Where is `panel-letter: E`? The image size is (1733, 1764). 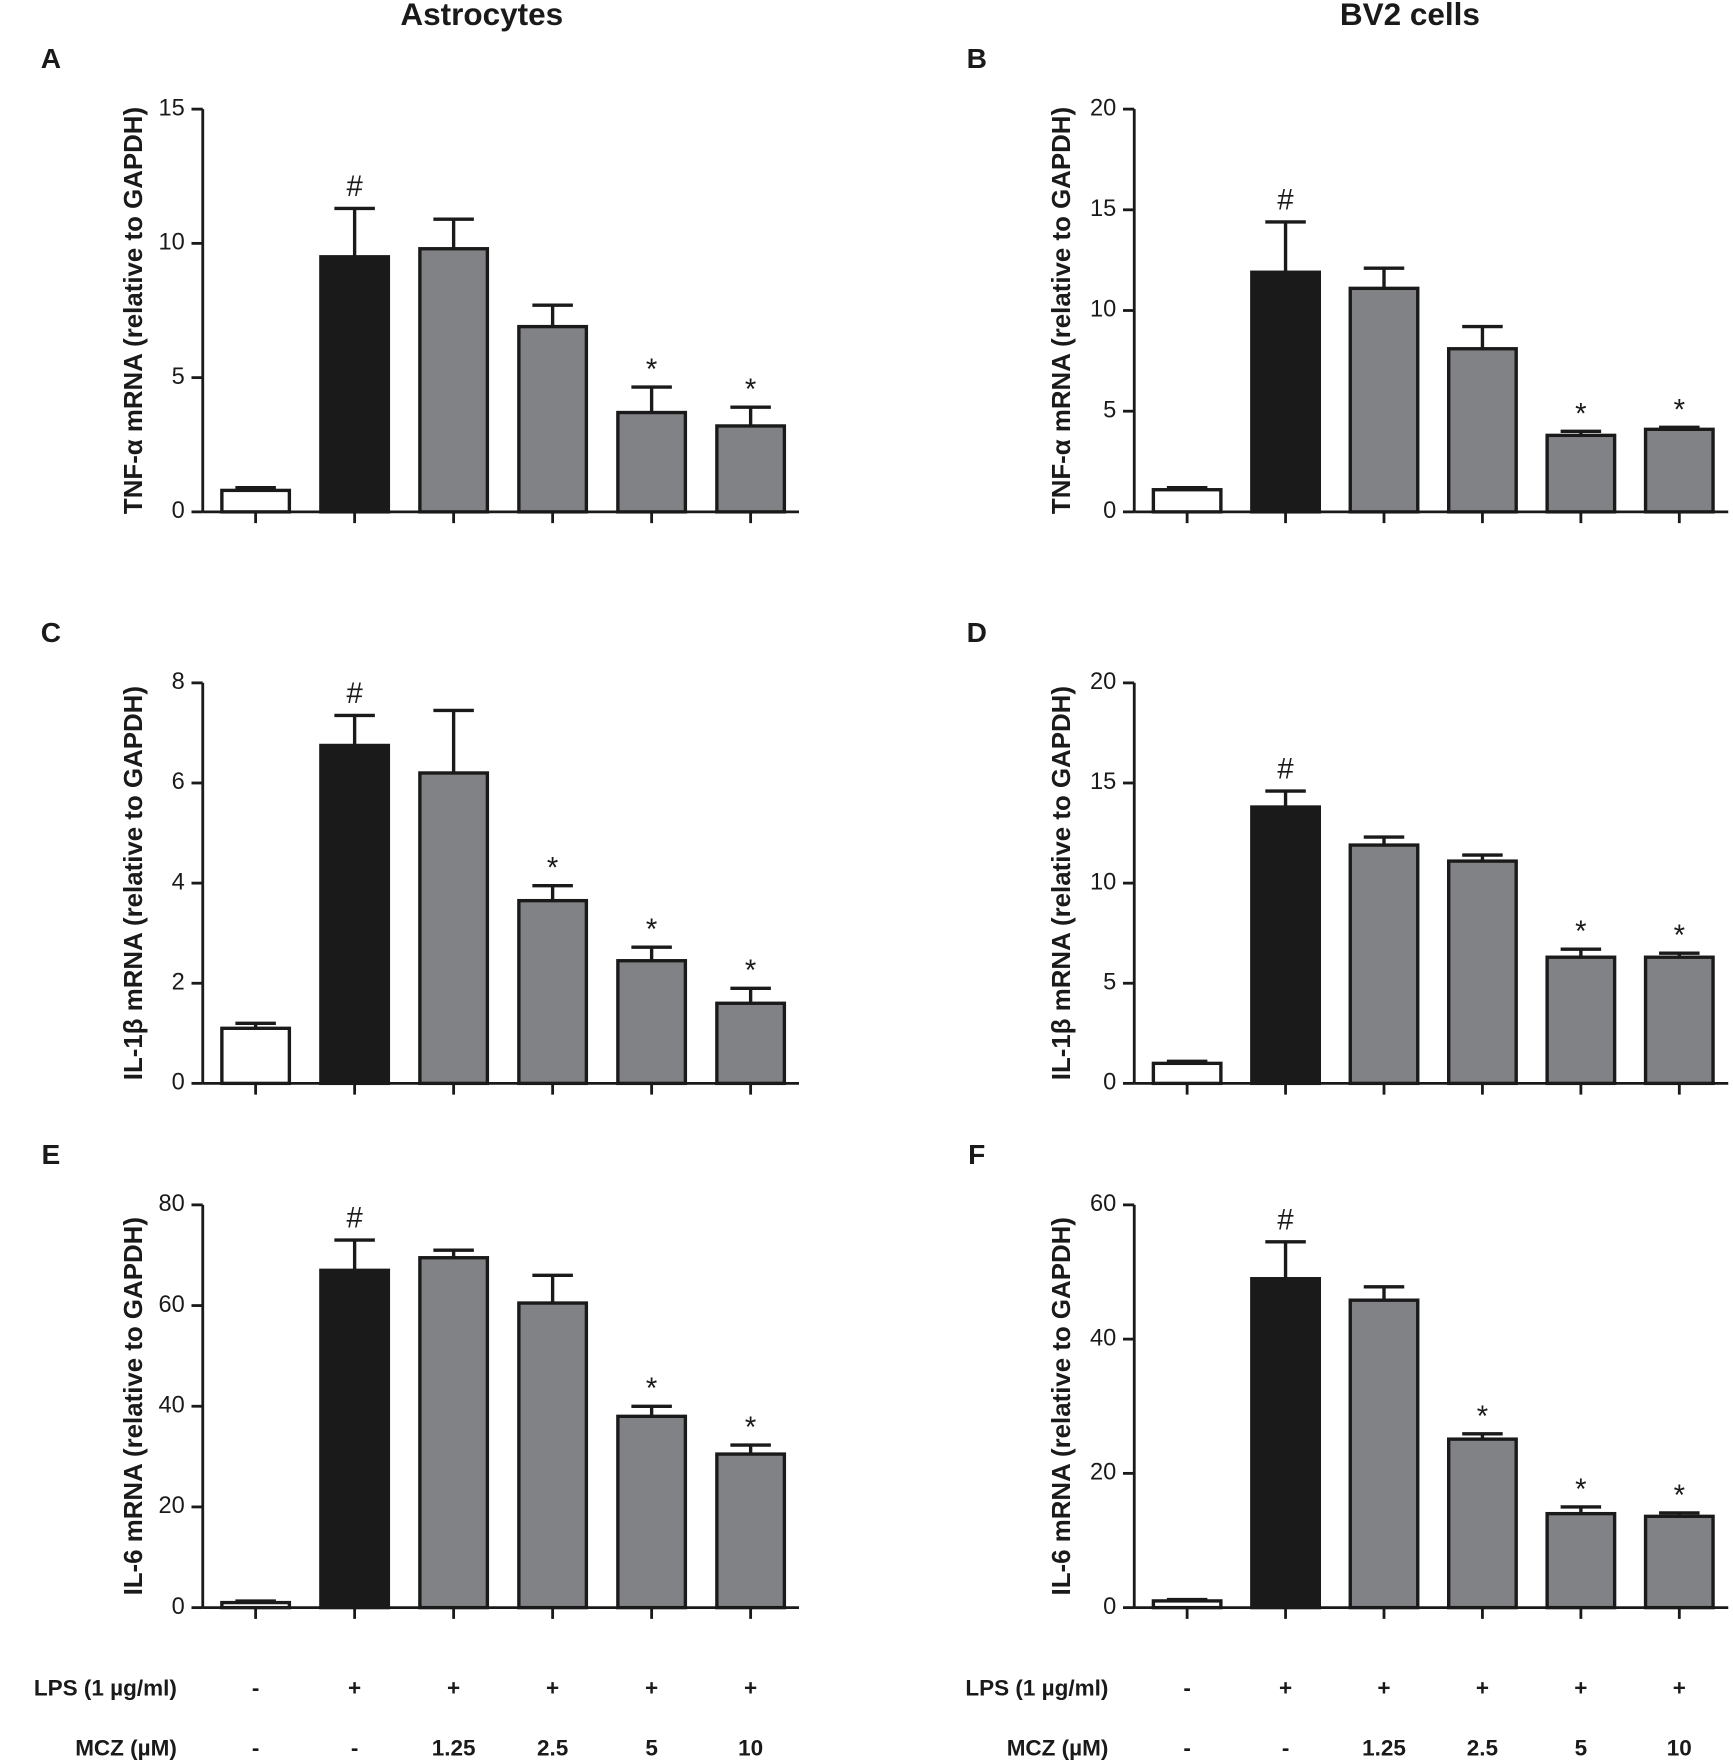
panel-letter: E is located at coordinates (51, 1154).